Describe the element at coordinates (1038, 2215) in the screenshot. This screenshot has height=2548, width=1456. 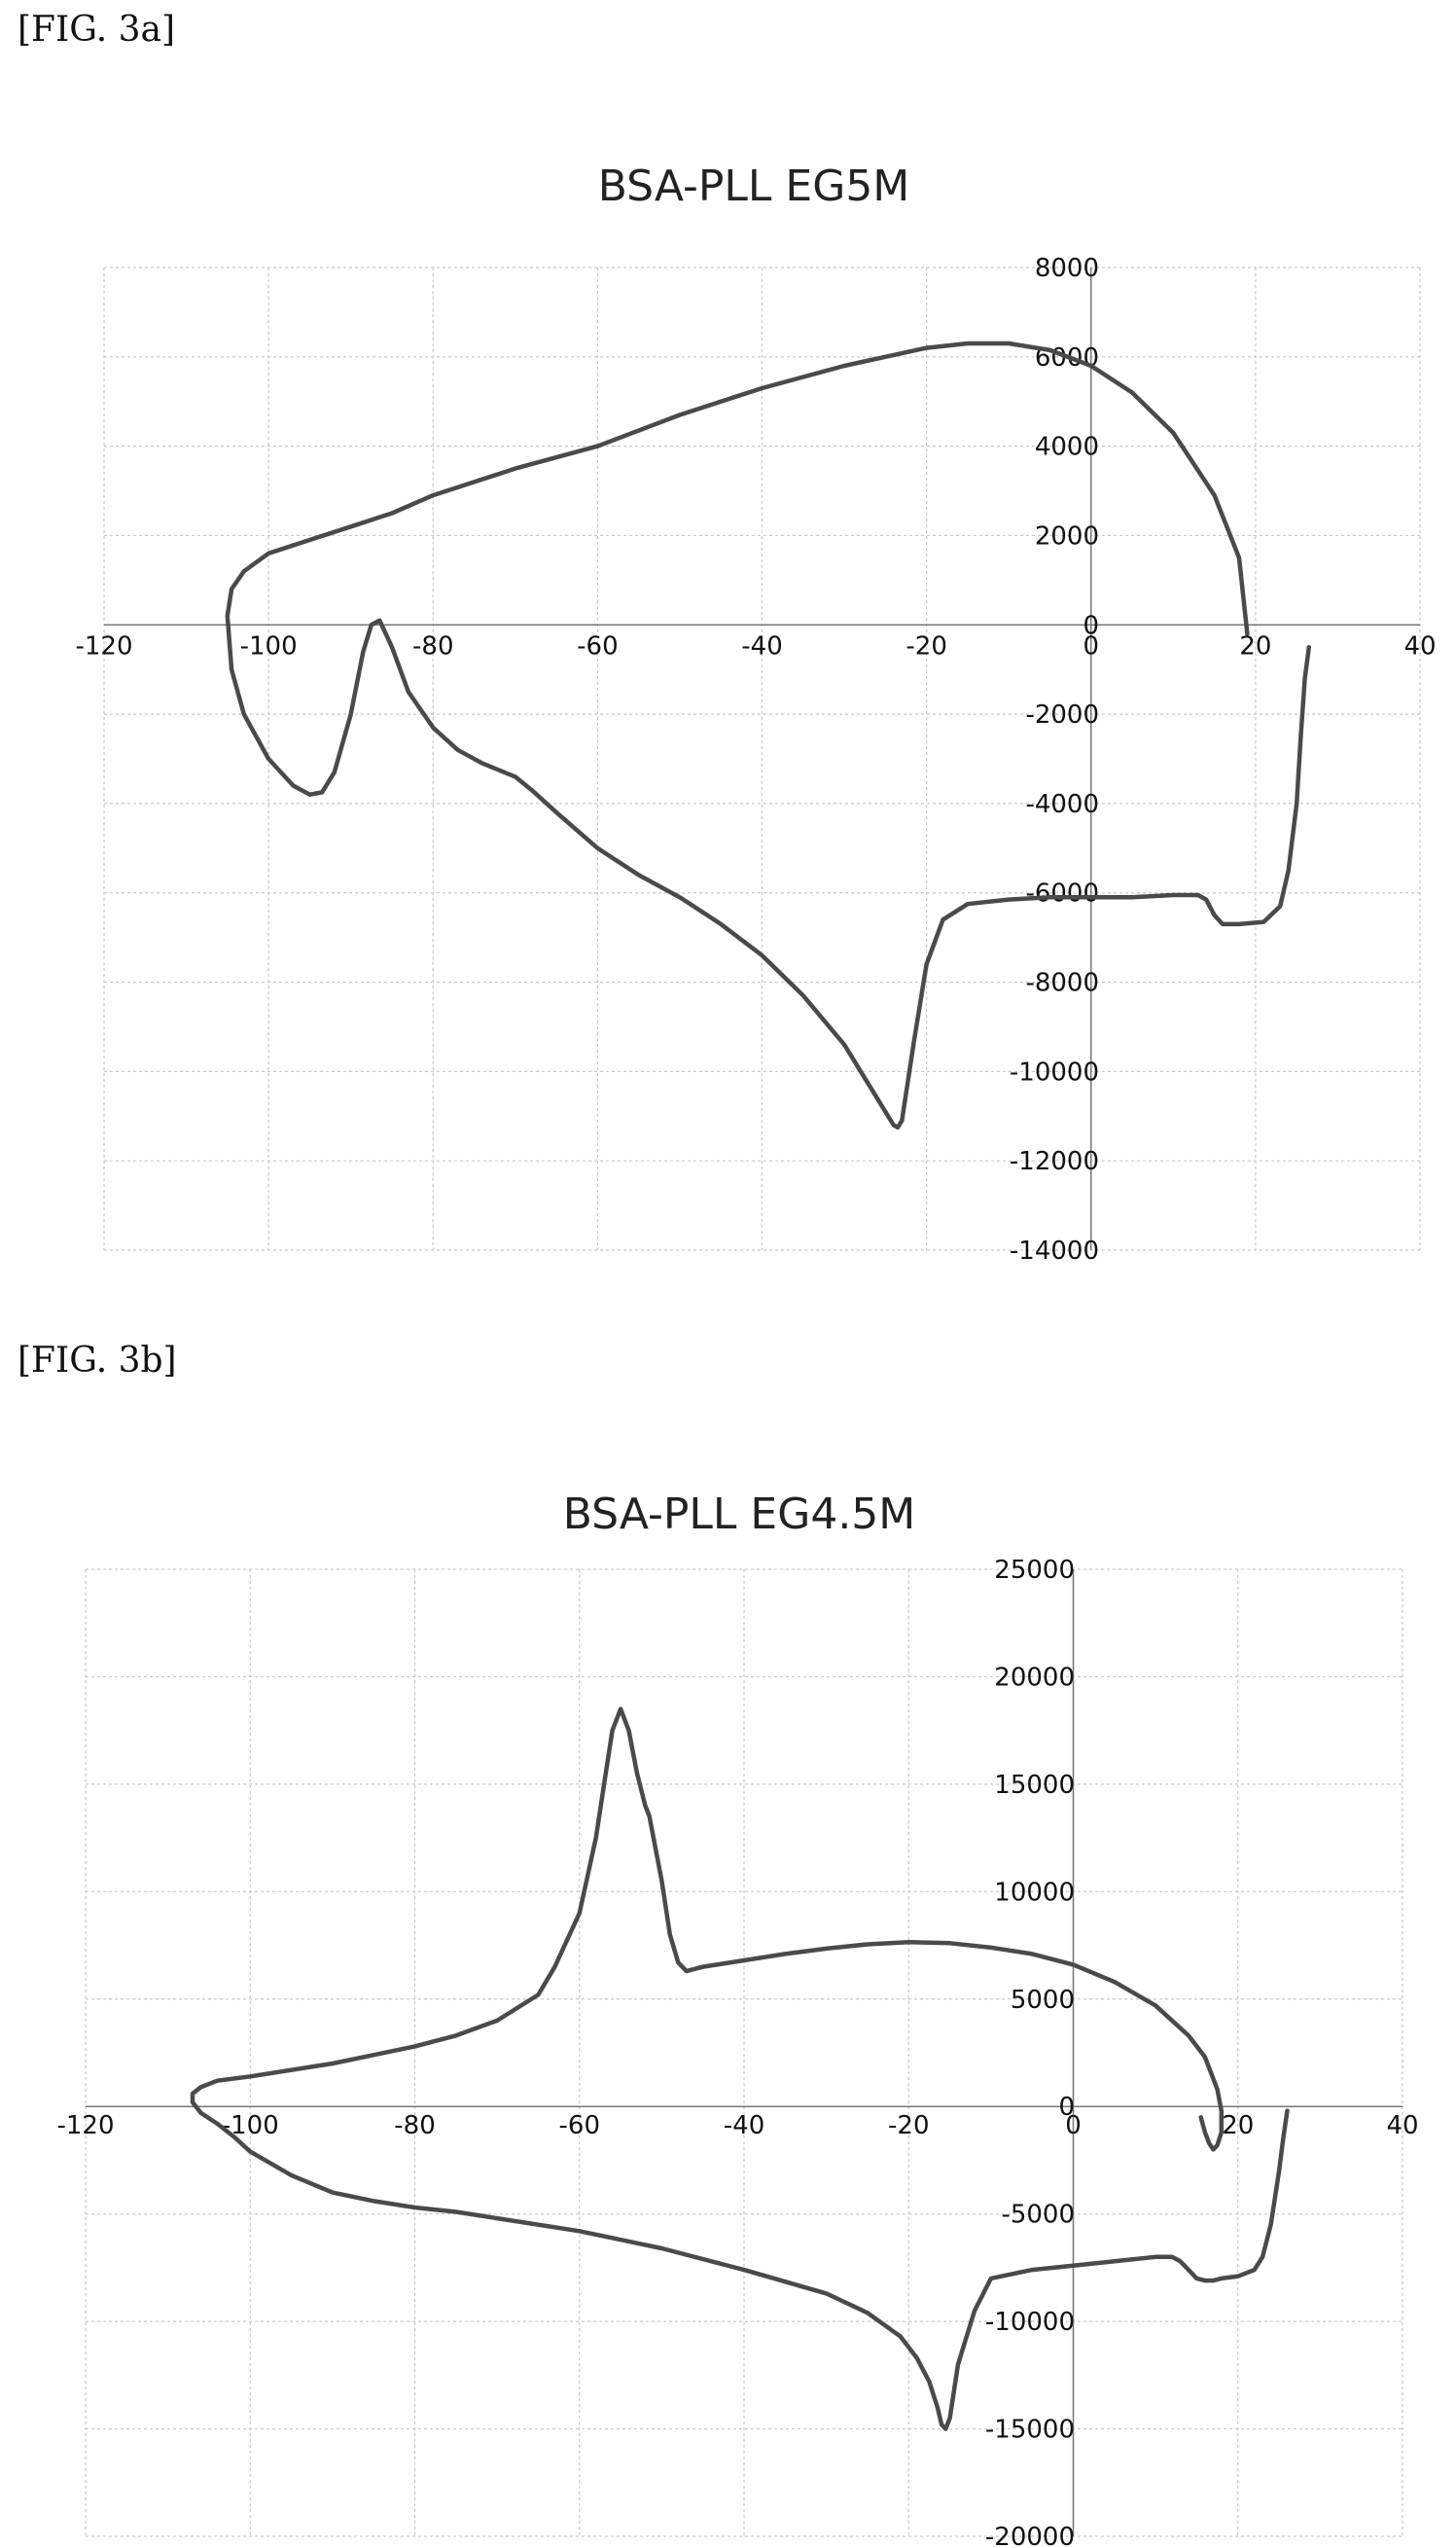
I see `y-tick-label: -5000` at that location.